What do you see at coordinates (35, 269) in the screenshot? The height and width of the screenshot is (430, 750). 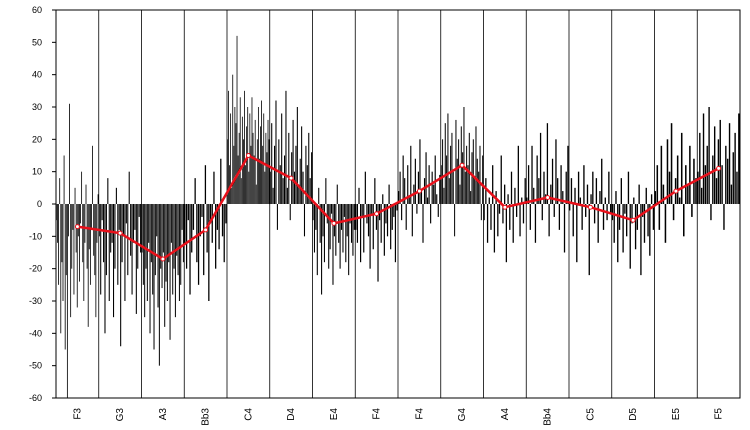 I see `y-tick-label: -20` at bounding box center [35, 269].